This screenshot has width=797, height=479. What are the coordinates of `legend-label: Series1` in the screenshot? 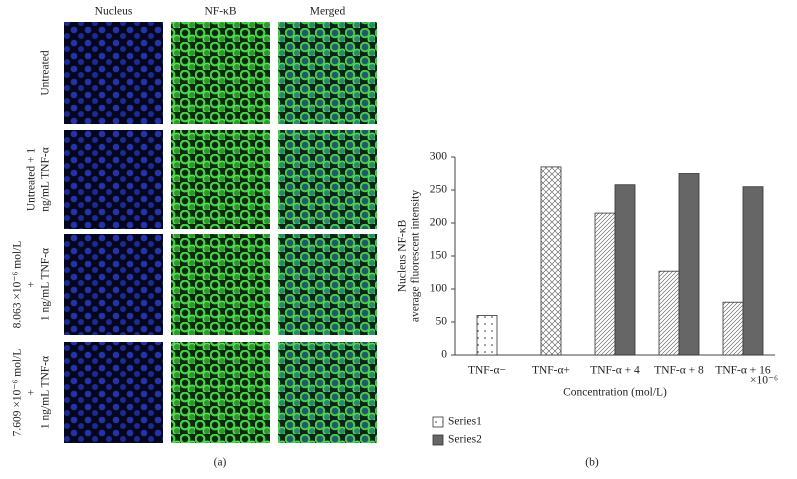 It's located at (465, 422).